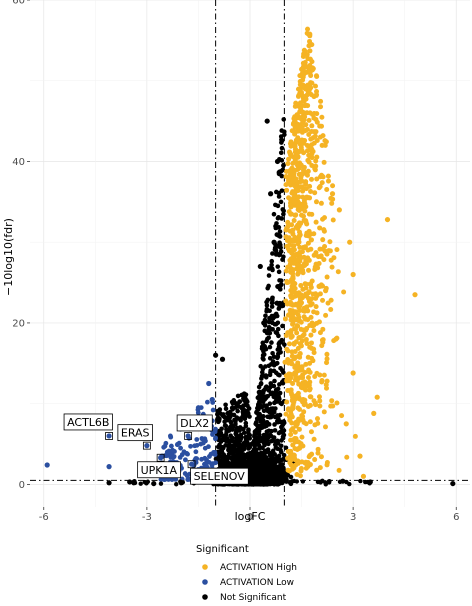 This screenshot has height=606, width=472. What do you see at coordinates (159, 470) in the screenshot?
I see `annotation-label: UPK1A` at bounding box center [159, 470].